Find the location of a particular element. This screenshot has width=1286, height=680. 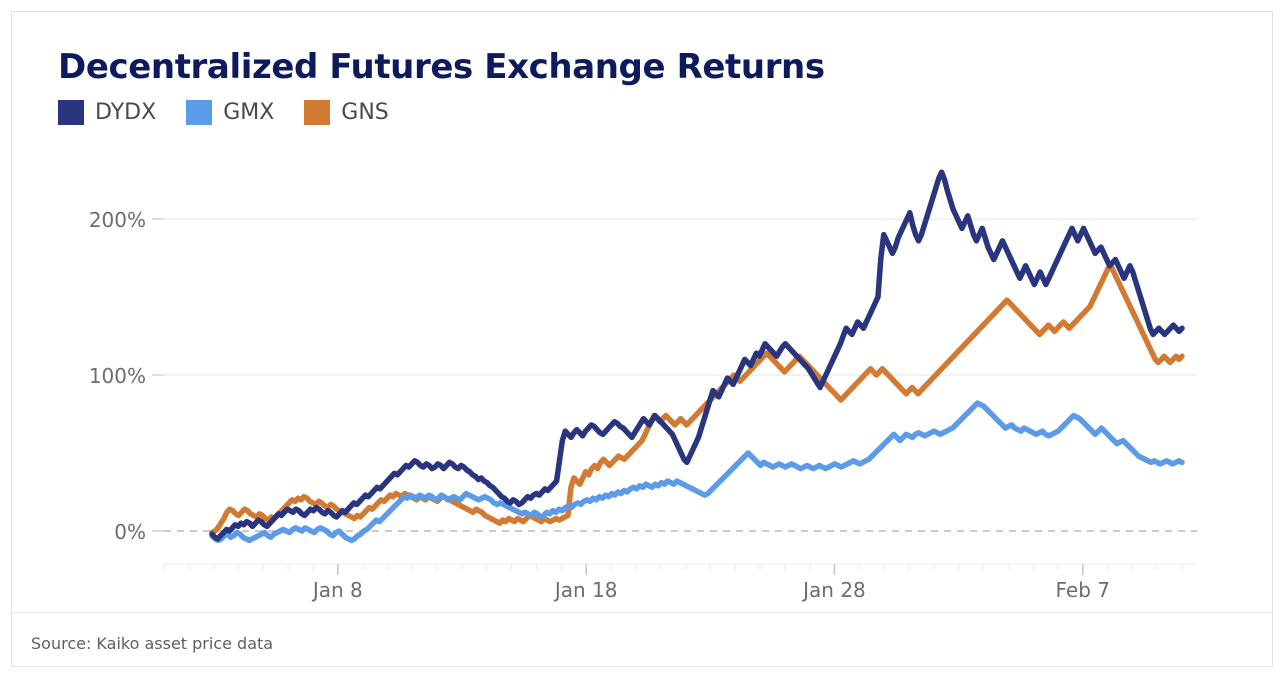

source-note: Source: Kaiko asset price data is located at coordinates (152, 643).